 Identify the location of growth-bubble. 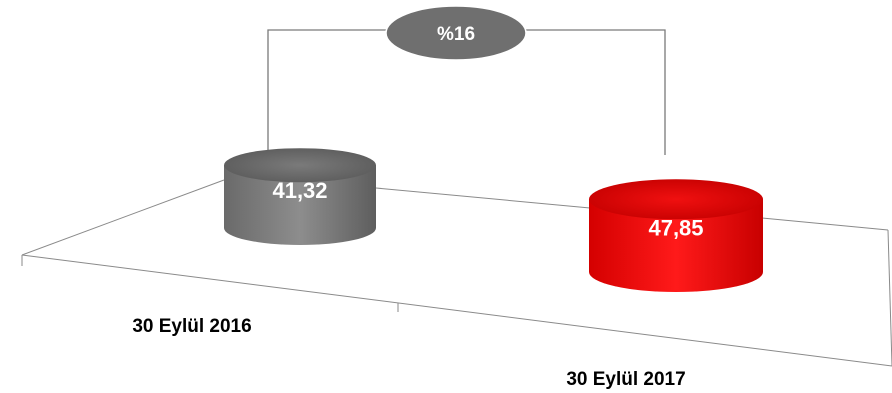
(456, 33).